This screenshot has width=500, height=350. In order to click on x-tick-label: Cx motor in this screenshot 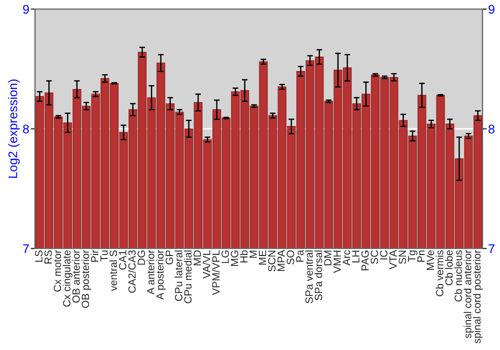, I will do `click(58, 271)`.